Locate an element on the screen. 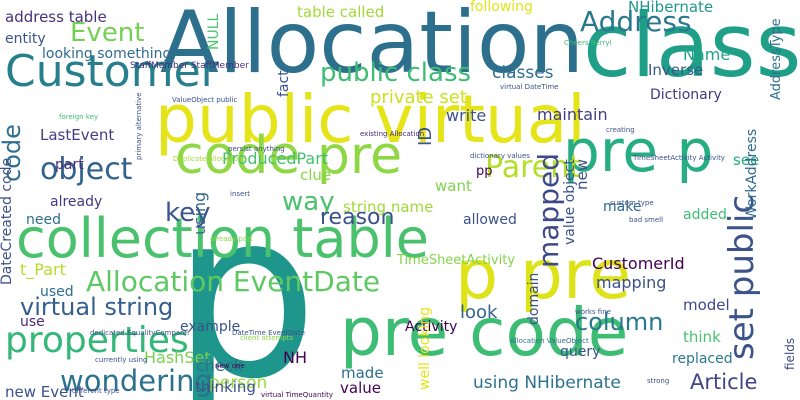 Image resolution: width=800 pixels, height=400 pixels. word-using-nhibernate: using NHibernate is located at coordinates (547, 383).